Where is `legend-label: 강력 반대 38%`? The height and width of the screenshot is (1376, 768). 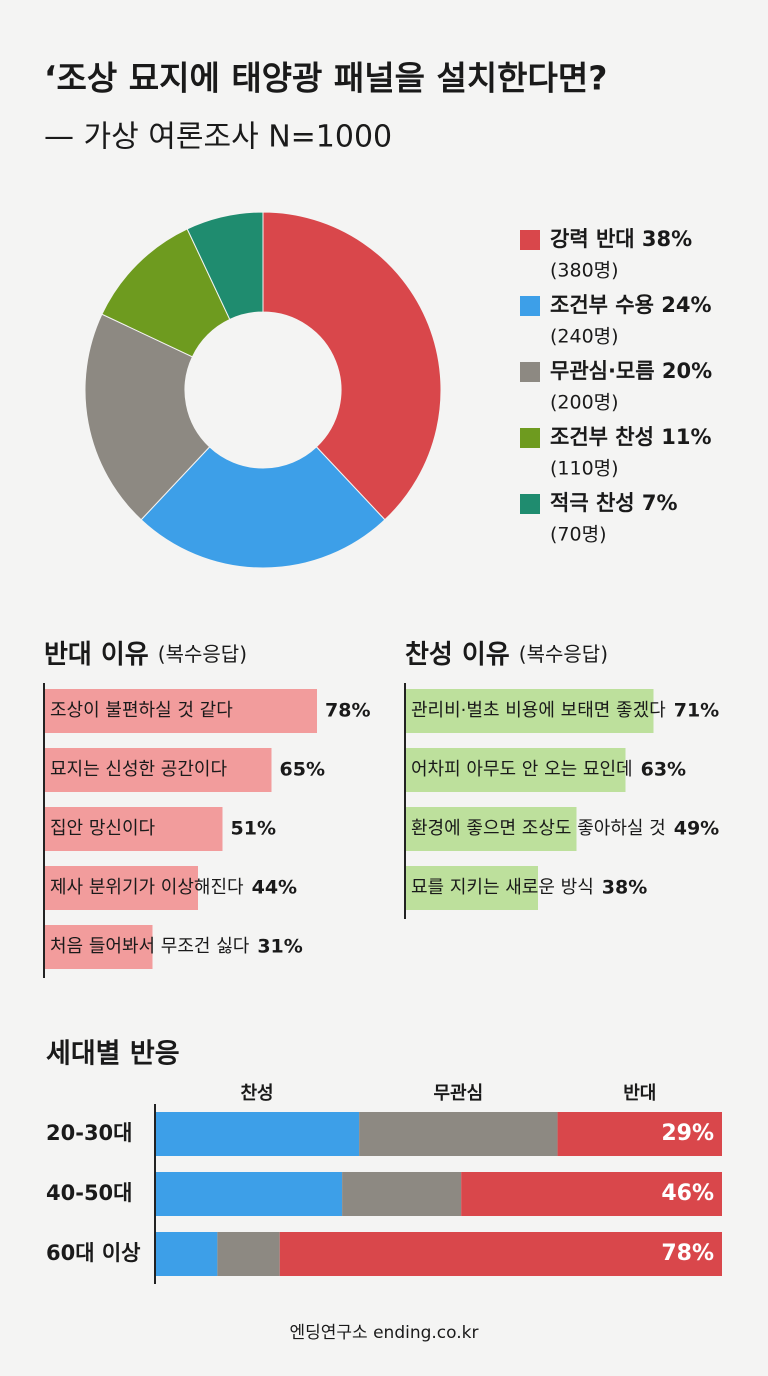
legend-label: 강력 반대 38% is located at coordinates (621, 239).